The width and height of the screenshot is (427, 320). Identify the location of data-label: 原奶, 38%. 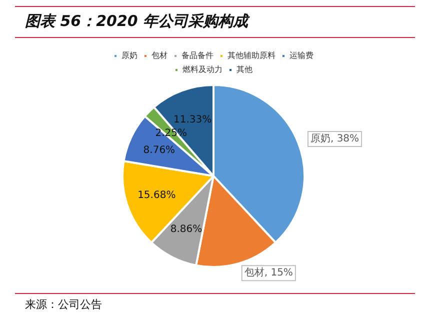
(335, 139).